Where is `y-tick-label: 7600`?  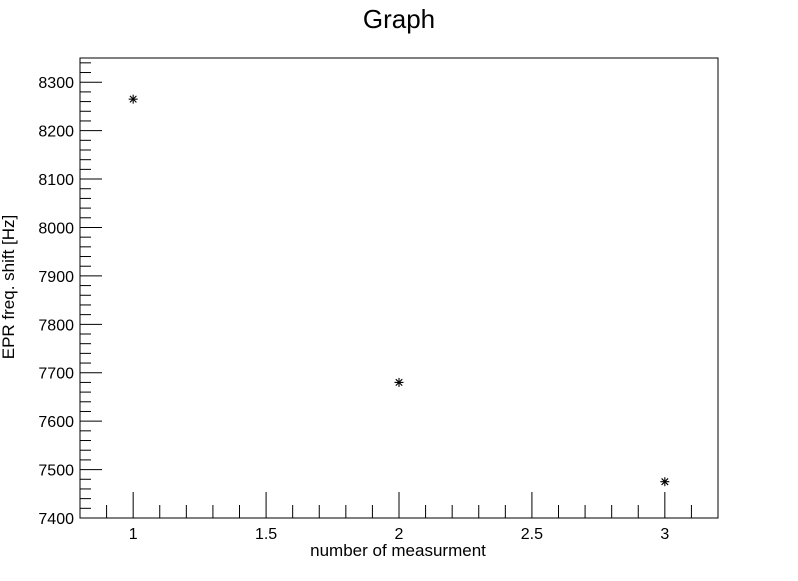 y-tick-label: 7600 is located at coordinates (56, 422).